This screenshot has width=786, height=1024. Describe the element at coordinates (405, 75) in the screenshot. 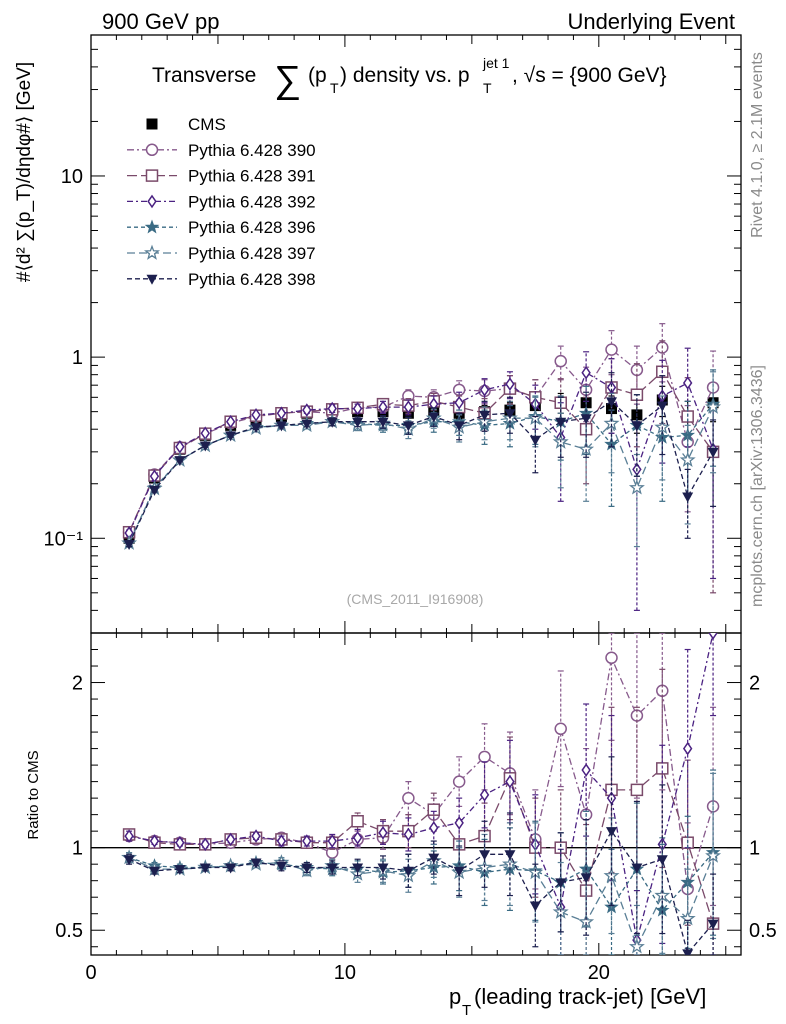

I see `title-mid: ) density vs. p` at that location.